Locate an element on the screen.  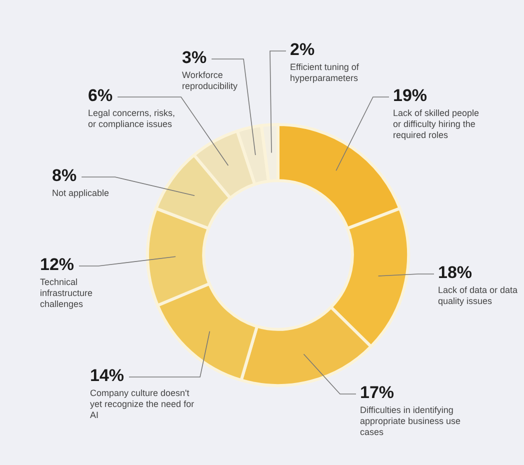
data-label: 3% is located at coordinates (194, 58).